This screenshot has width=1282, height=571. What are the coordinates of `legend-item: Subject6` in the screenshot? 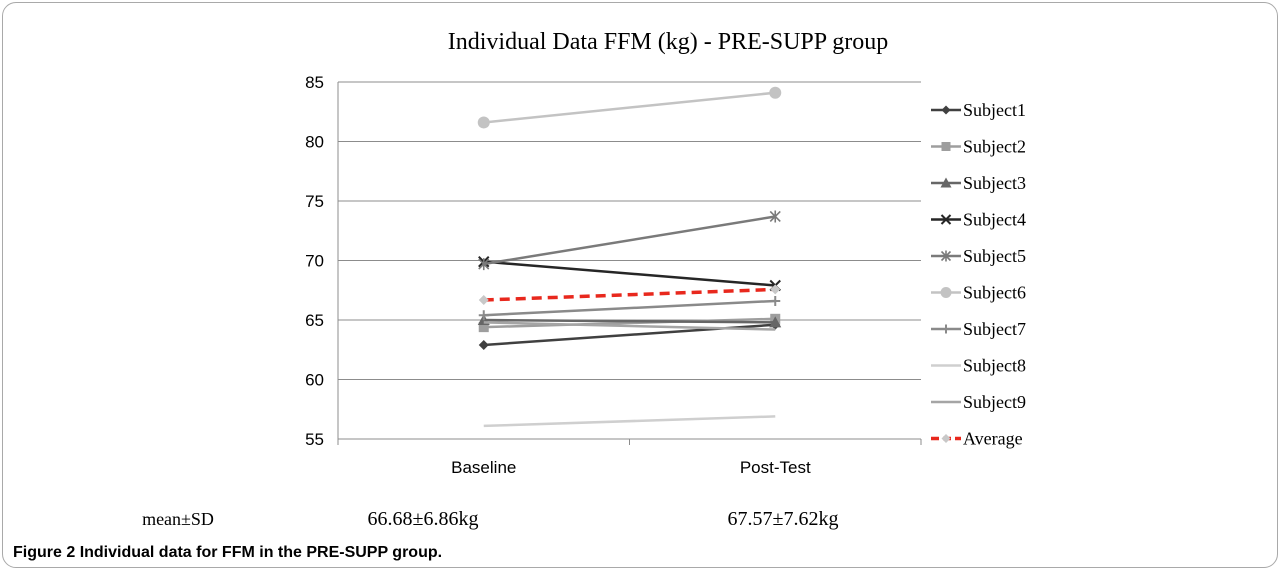 It's located at (978, 293).